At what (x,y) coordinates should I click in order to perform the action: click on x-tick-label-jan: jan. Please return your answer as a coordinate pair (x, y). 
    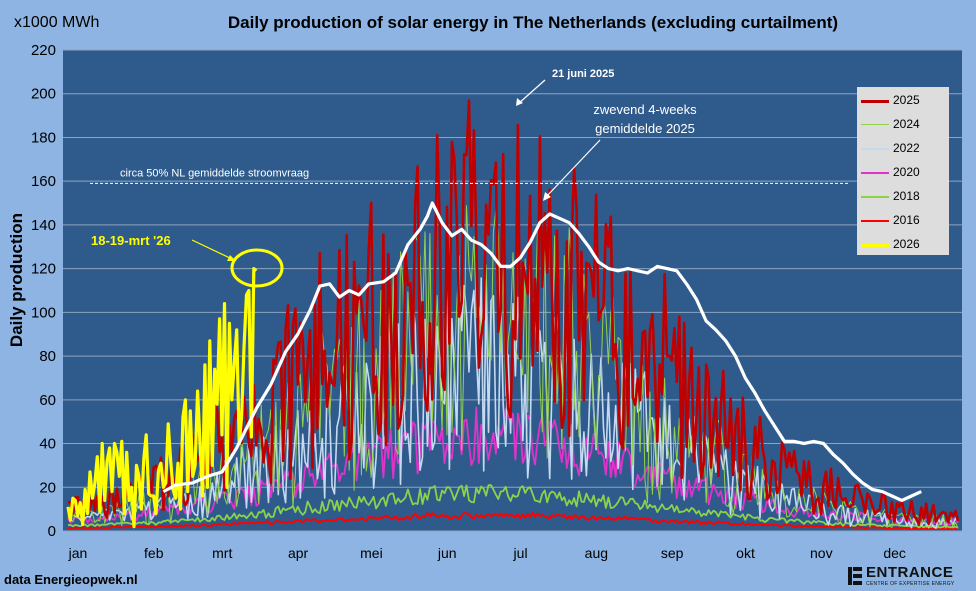
    Looking at the image, I should click on (78, 553).